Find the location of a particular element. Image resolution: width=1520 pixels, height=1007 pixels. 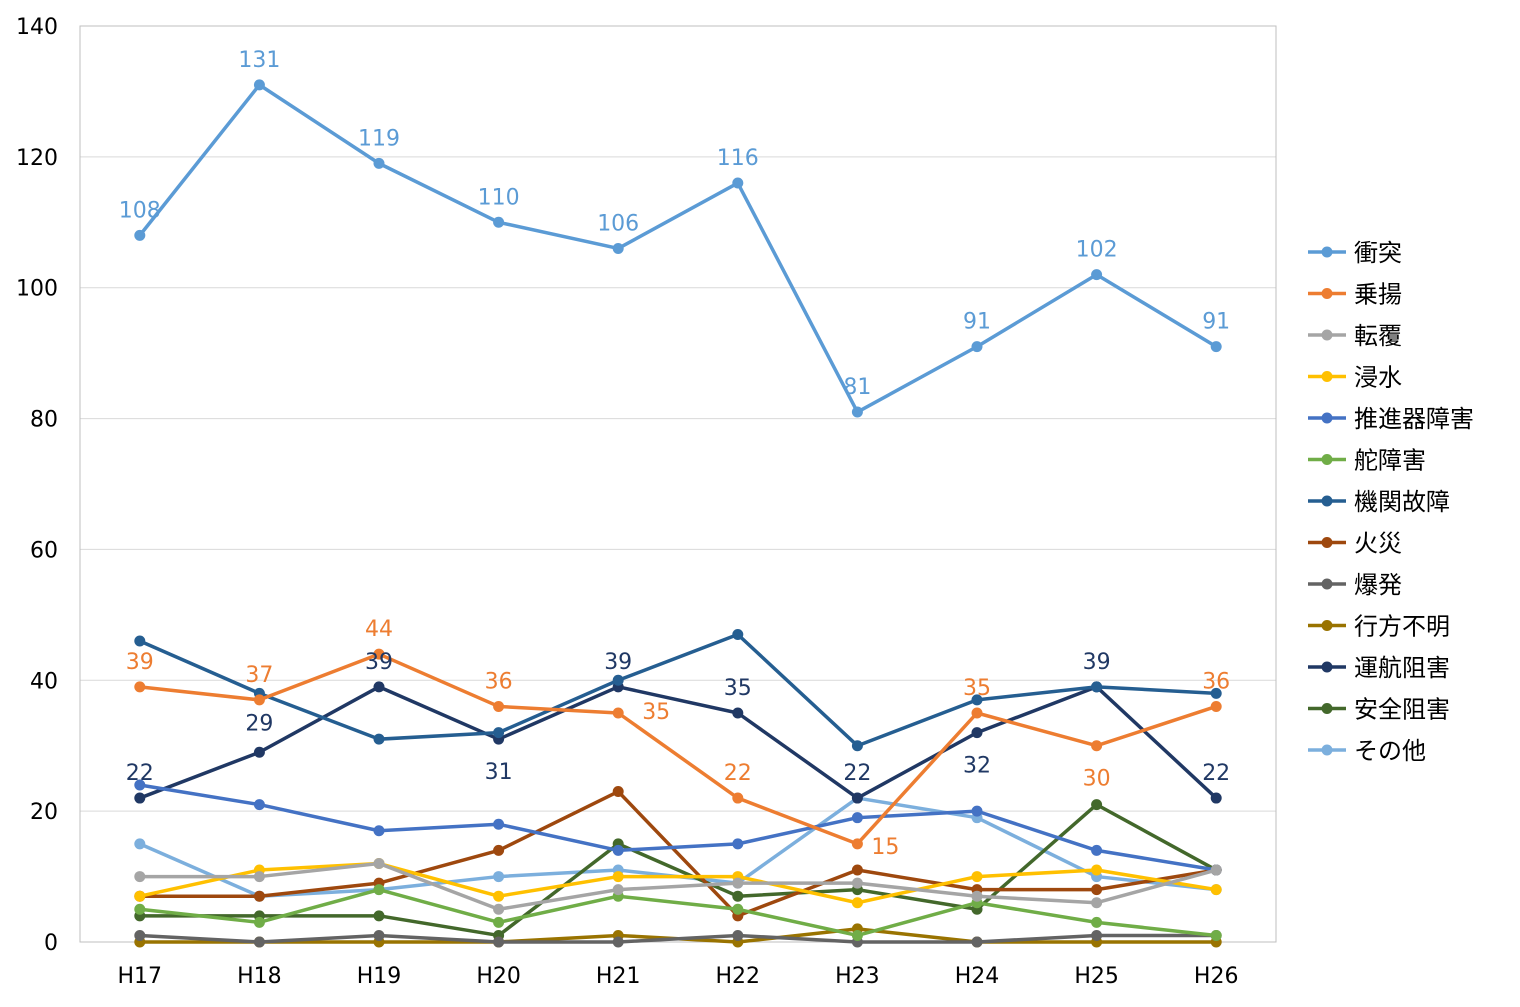

y-tick-label: 140 is located at coordinates (37, 27).